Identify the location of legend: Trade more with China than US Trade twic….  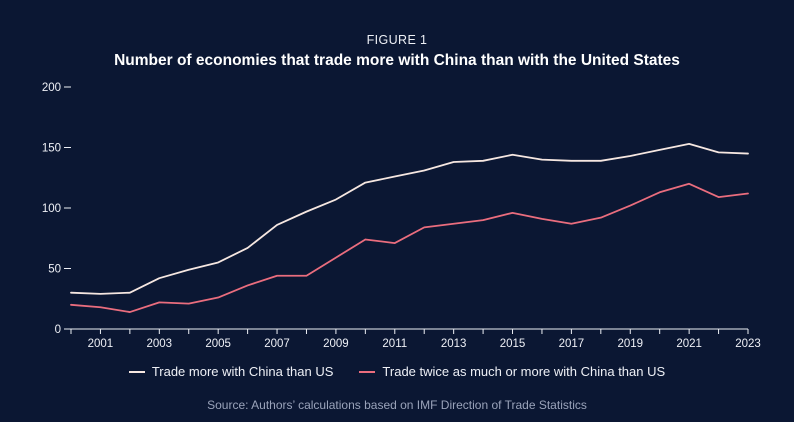
(397, 371).